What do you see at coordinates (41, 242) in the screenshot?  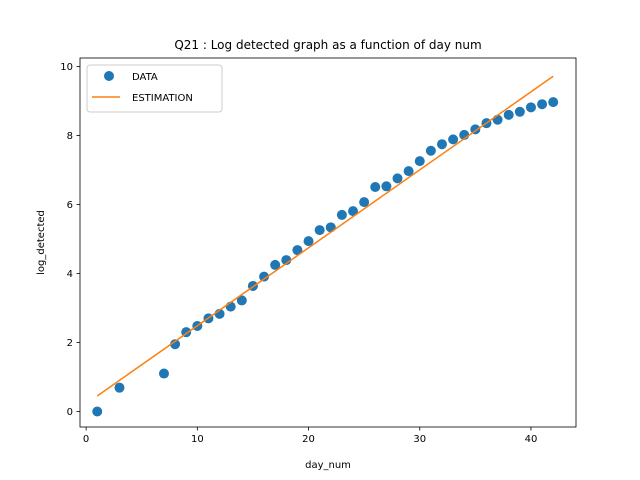 I see `y-axis-label: log_detected` at bounding box center [41, 242].